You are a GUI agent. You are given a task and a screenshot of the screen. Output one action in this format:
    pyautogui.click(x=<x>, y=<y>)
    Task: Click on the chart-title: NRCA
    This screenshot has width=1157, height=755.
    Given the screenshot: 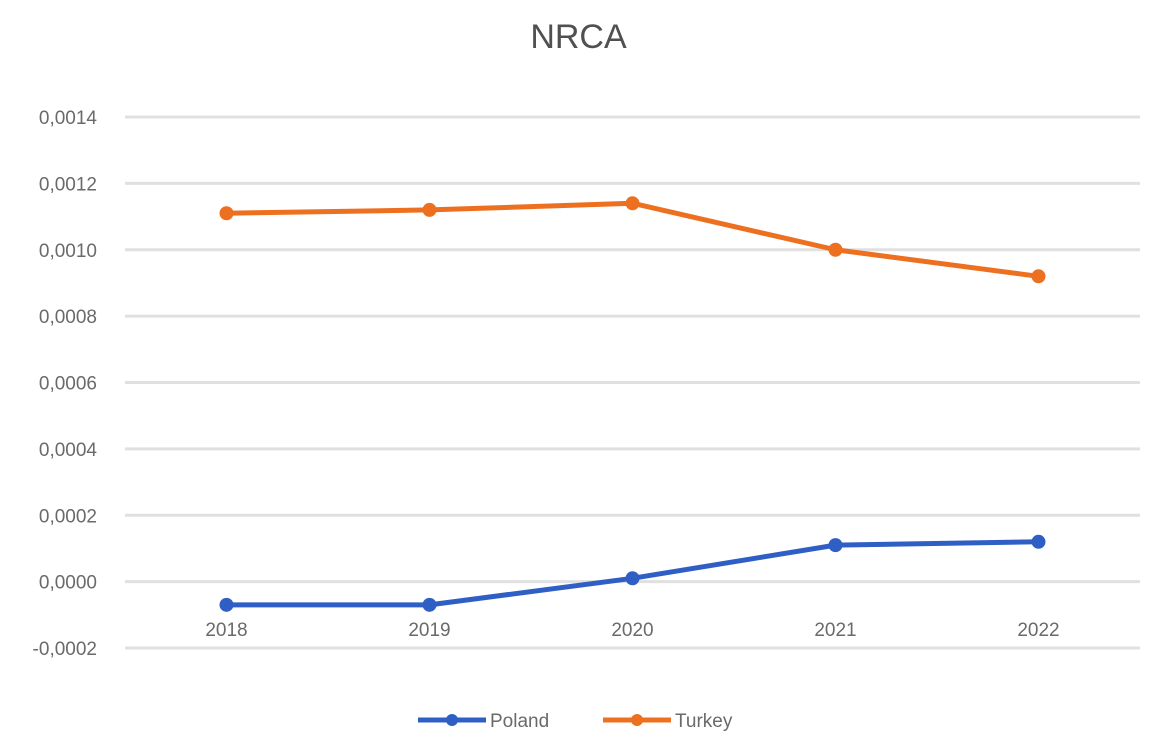 What is the action you would take?
    pyautogui.click(x=578, y=37)
    